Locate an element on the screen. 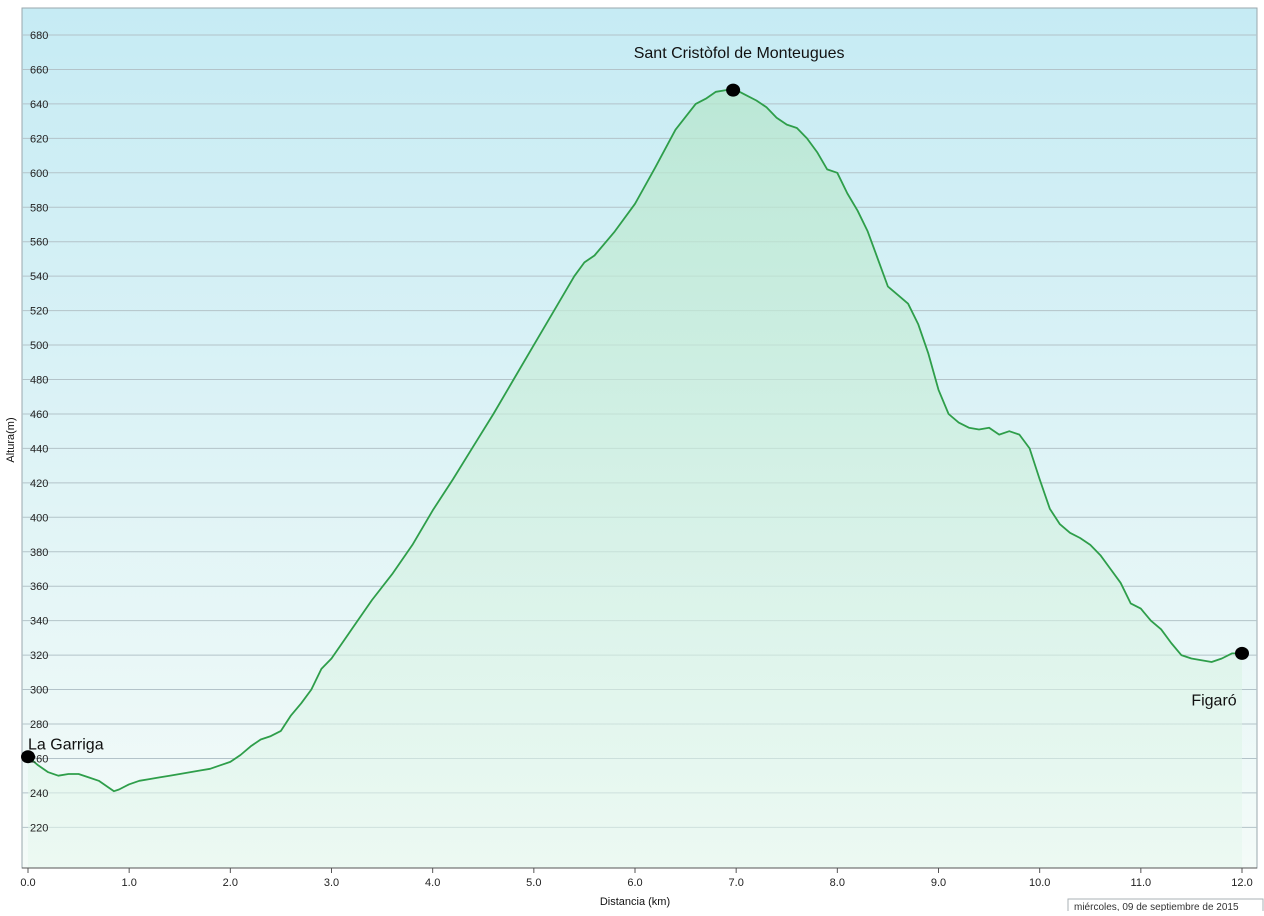 This screenshot has height=916, width=1264. x-axis-title: Distancia (km) is located at coordinates (635, 902).